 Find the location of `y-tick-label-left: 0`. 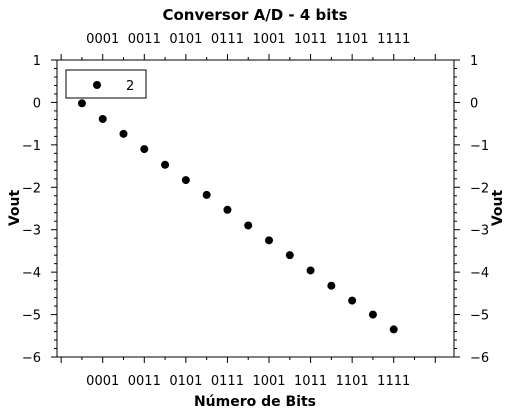

y-tick-label-left: 0 is located at coordinates (37, 103).